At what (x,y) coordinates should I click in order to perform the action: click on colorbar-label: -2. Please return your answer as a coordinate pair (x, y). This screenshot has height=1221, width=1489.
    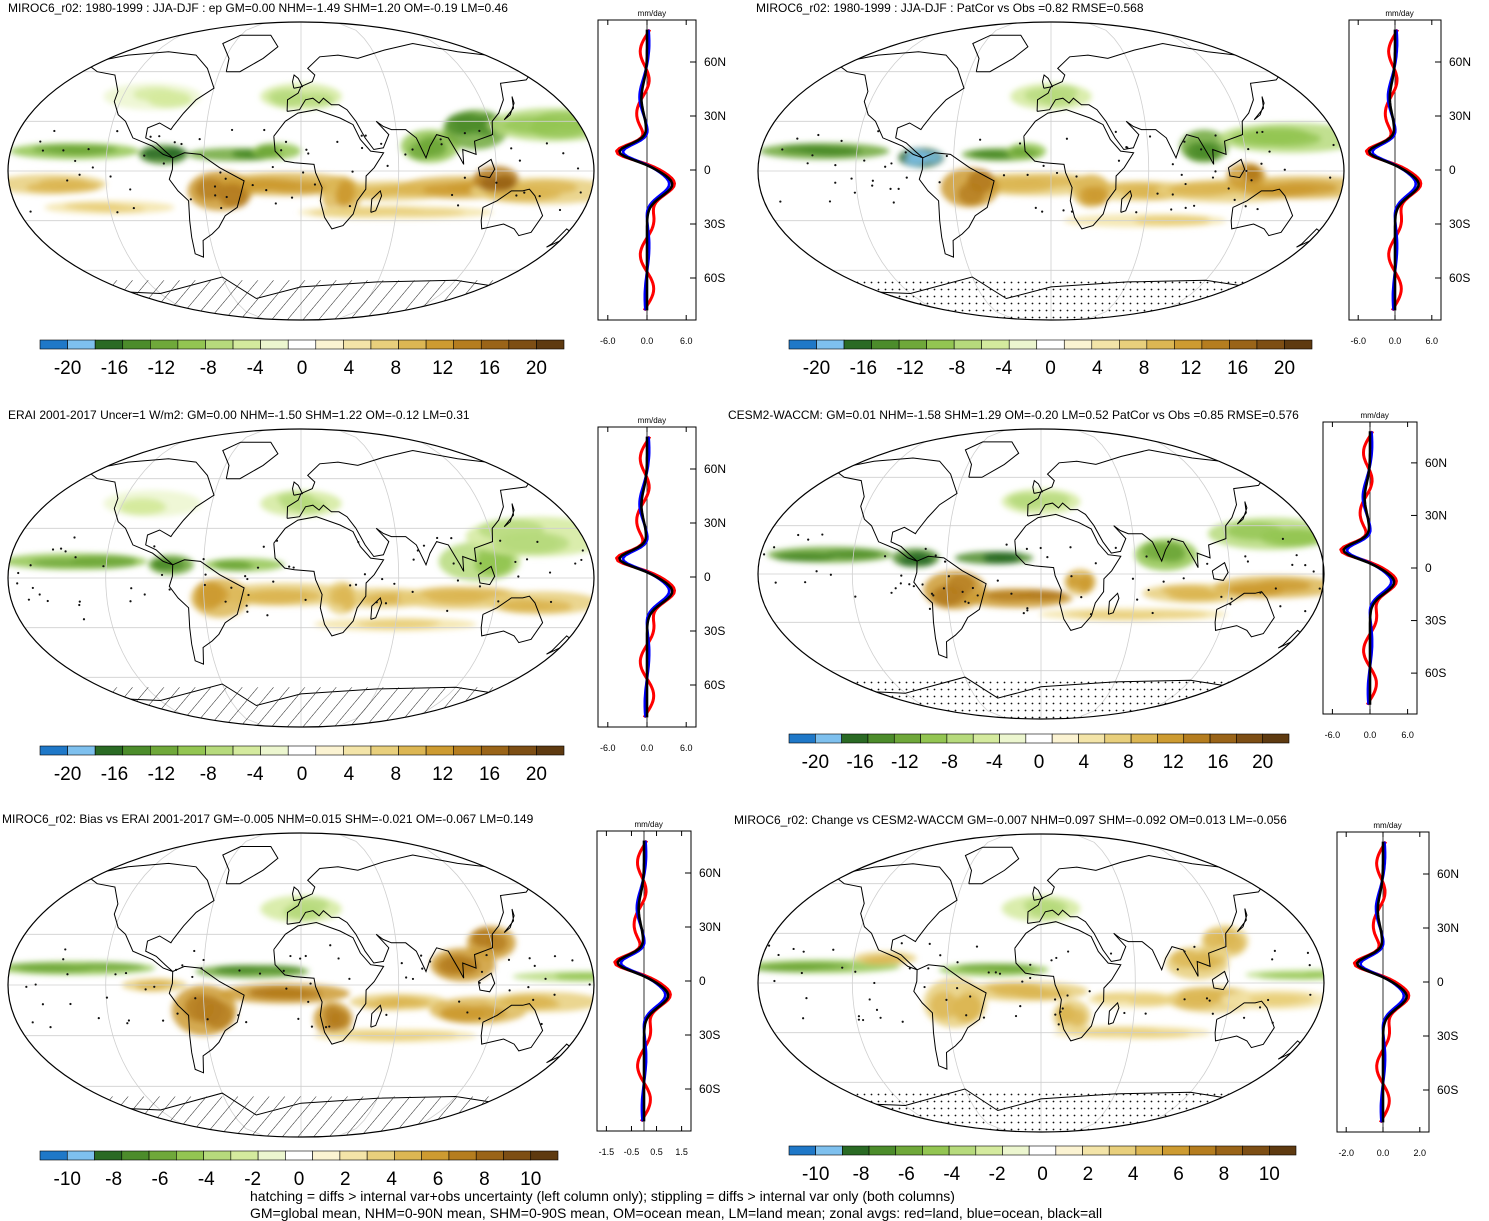
    Looking at the image, I should click on (997, 1174).